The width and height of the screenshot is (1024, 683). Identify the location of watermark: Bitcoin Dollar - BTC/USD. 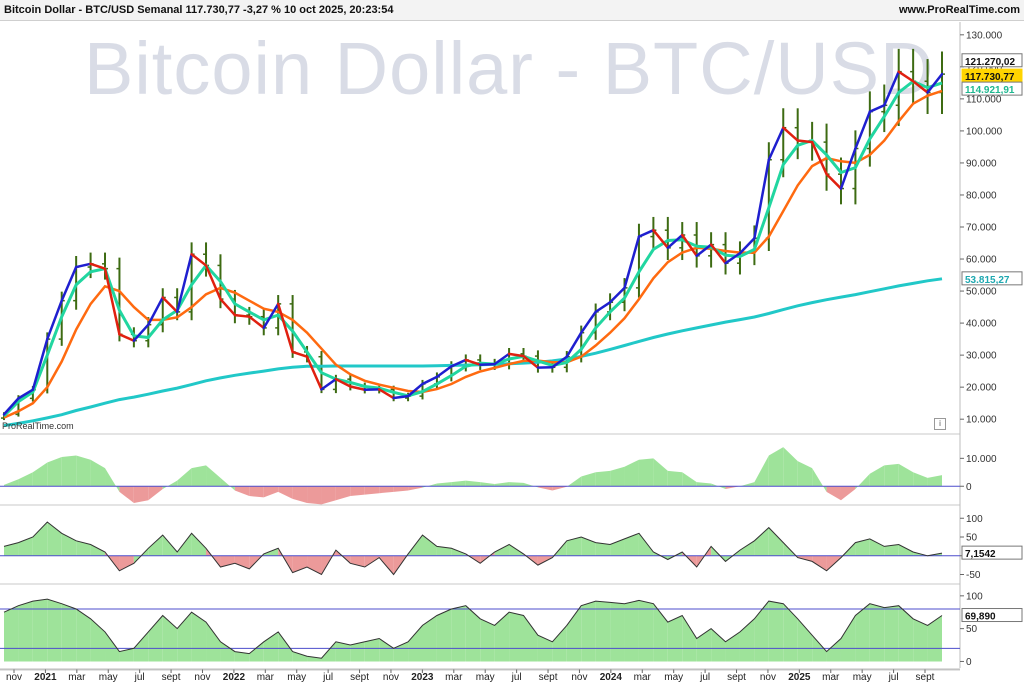
(509, 68).